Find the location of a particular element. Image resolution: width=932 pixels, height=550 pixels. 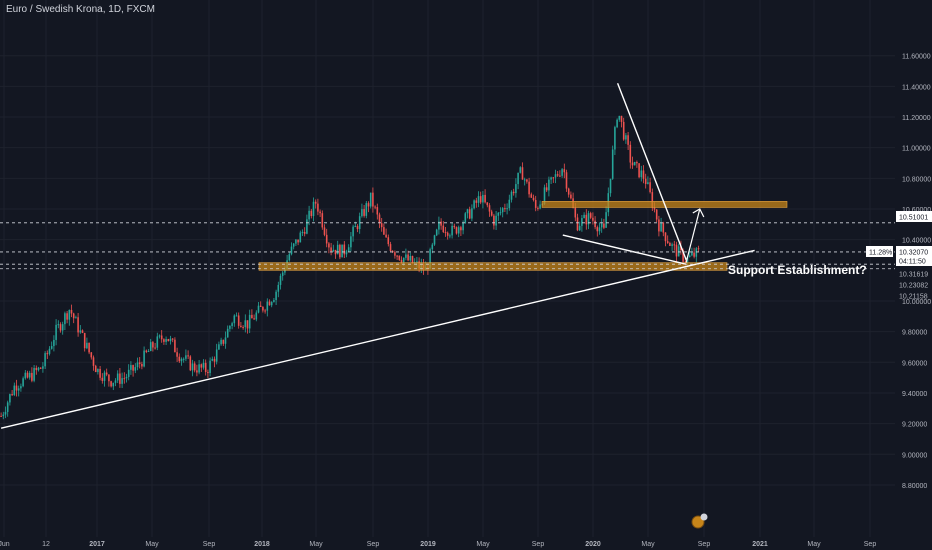

event-marker-icon is located at coordinates (698, 522).